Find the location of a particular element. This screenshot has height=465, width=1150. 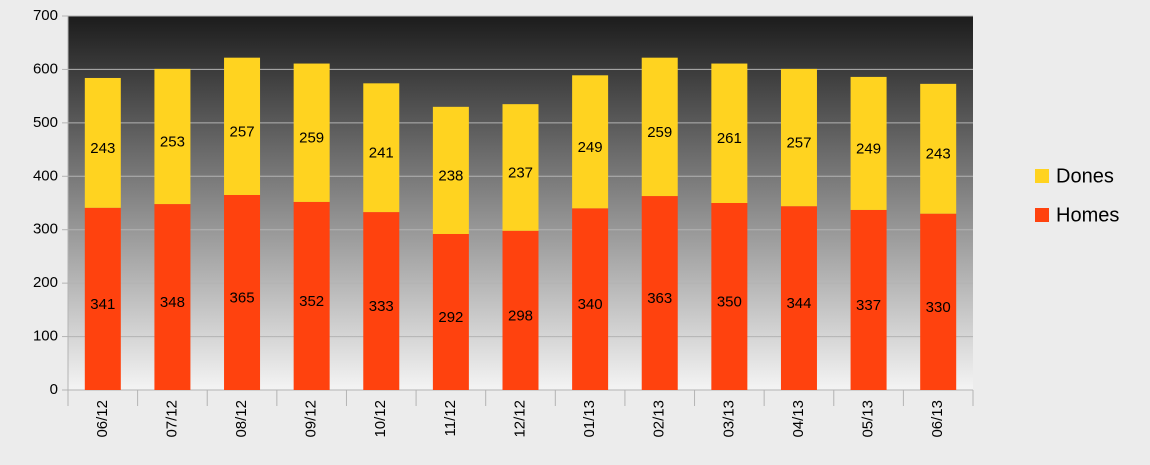

data-label: 333 is located at coordinates (381, 306).